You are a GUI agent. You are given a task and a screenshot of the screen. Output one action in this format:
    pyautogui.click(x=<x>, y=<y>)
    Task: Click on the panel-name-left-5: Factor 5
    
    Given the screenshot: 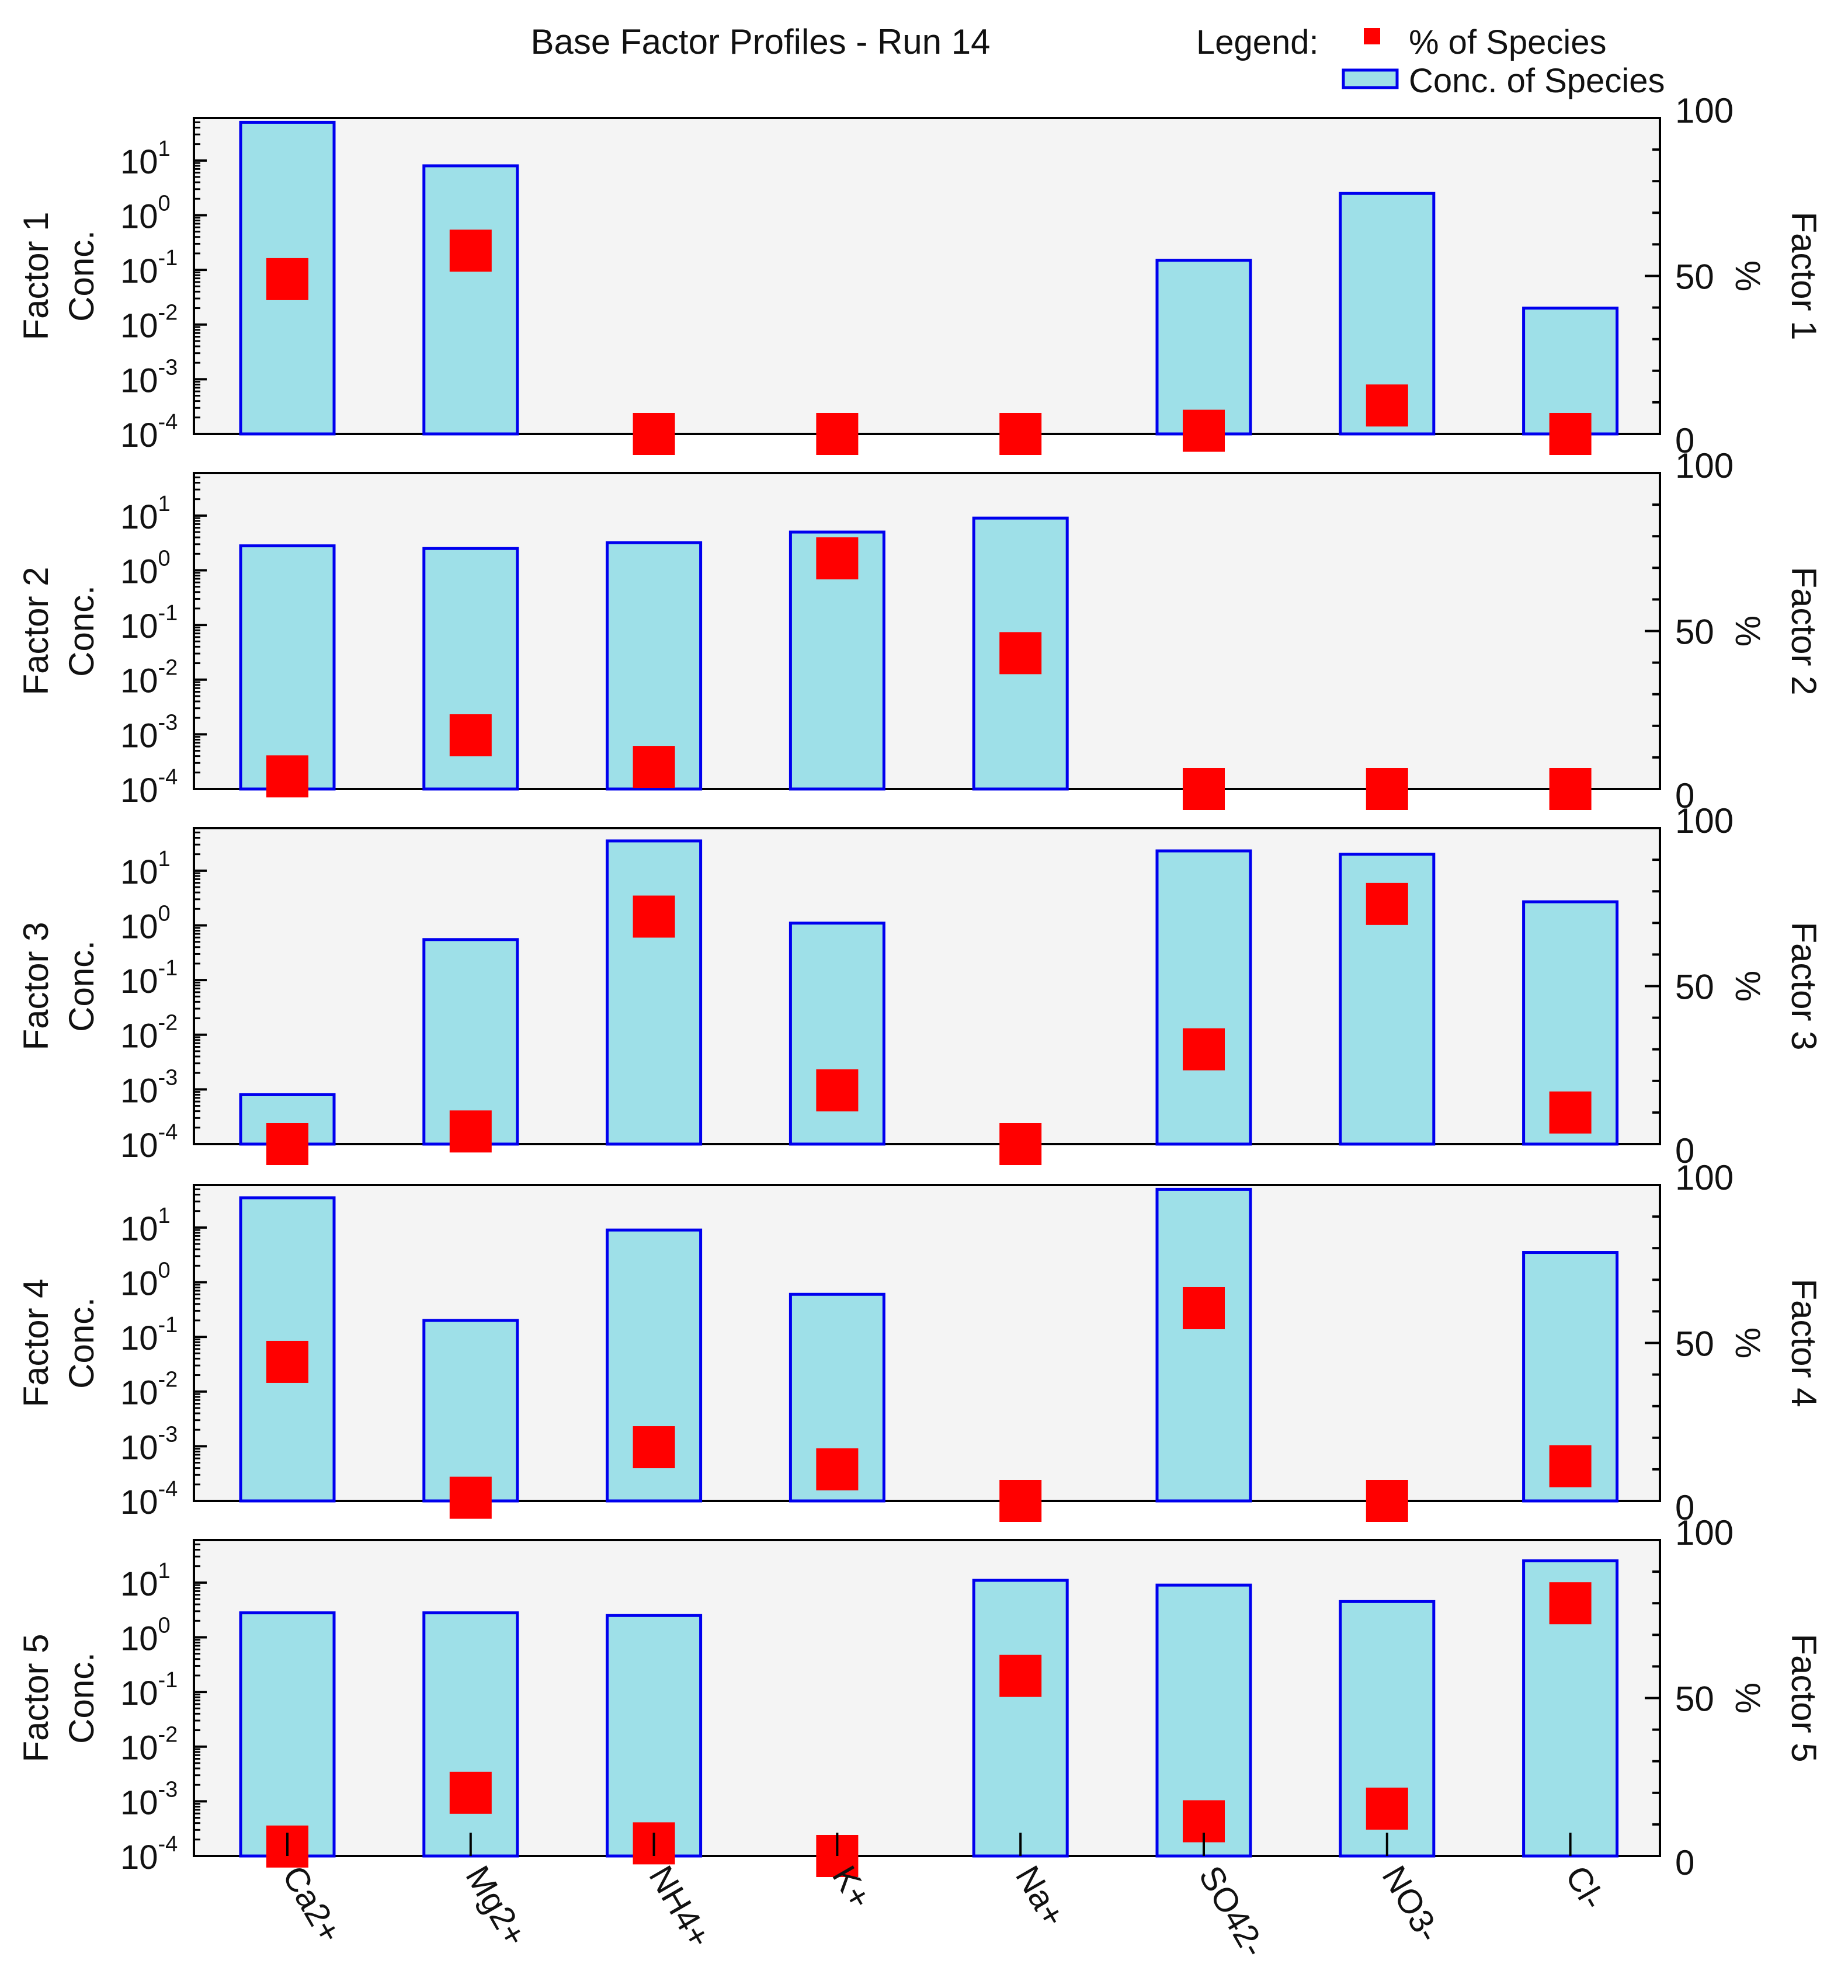 What is the action you would take?
    pyautogui.click(x=35, y=1698)
    